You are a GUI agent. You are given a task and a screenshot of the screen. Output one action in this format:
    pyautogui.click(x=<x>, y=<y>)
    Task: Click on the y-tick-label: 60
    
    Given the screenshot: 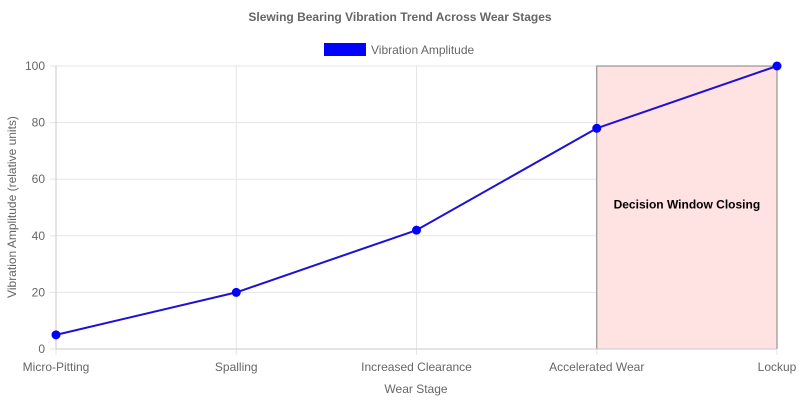 What is the action you would take?
    pyautogui.click(x=39, y=179)
    